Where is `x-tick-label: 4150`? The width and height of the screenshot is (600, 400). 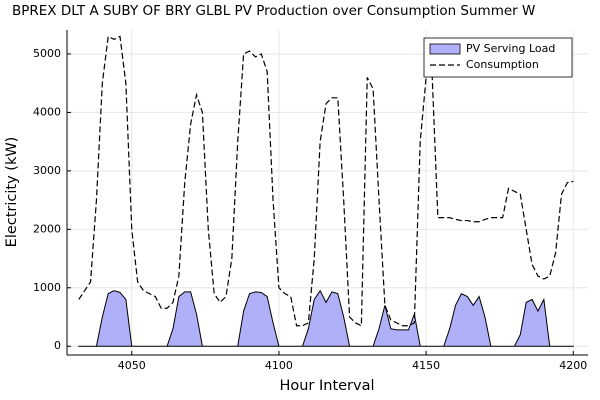 x-tick-label: 4150 is located at coordinates (426, 365).